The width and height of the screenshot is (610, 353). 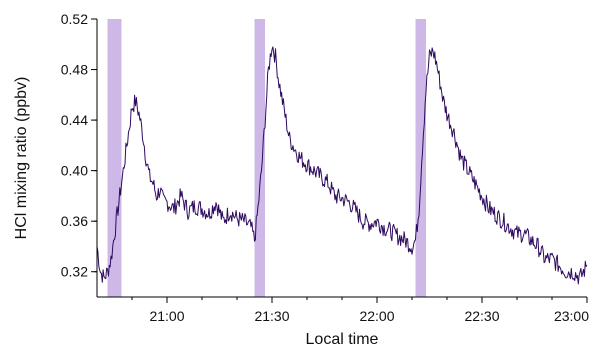 What do you see at coordinates (376, 316) in the screenshot?
I see `x-tick-label-3: 22:00` at bounding box center [376, 316].